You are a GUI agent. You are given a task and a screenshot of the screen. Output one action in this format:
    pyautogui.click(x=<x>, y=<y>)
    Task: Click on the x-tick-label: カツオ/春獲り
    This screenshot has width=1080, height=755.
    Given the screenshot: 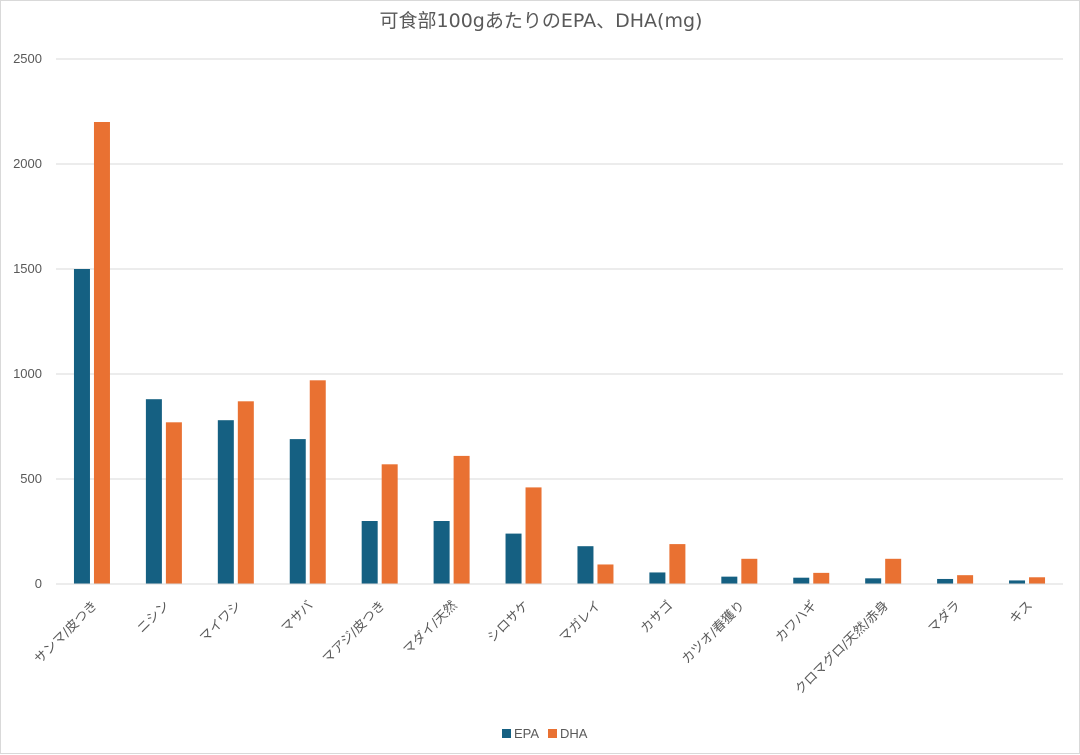 What is the action you would take?
    pyautogui.click(x=713, y=632)
    